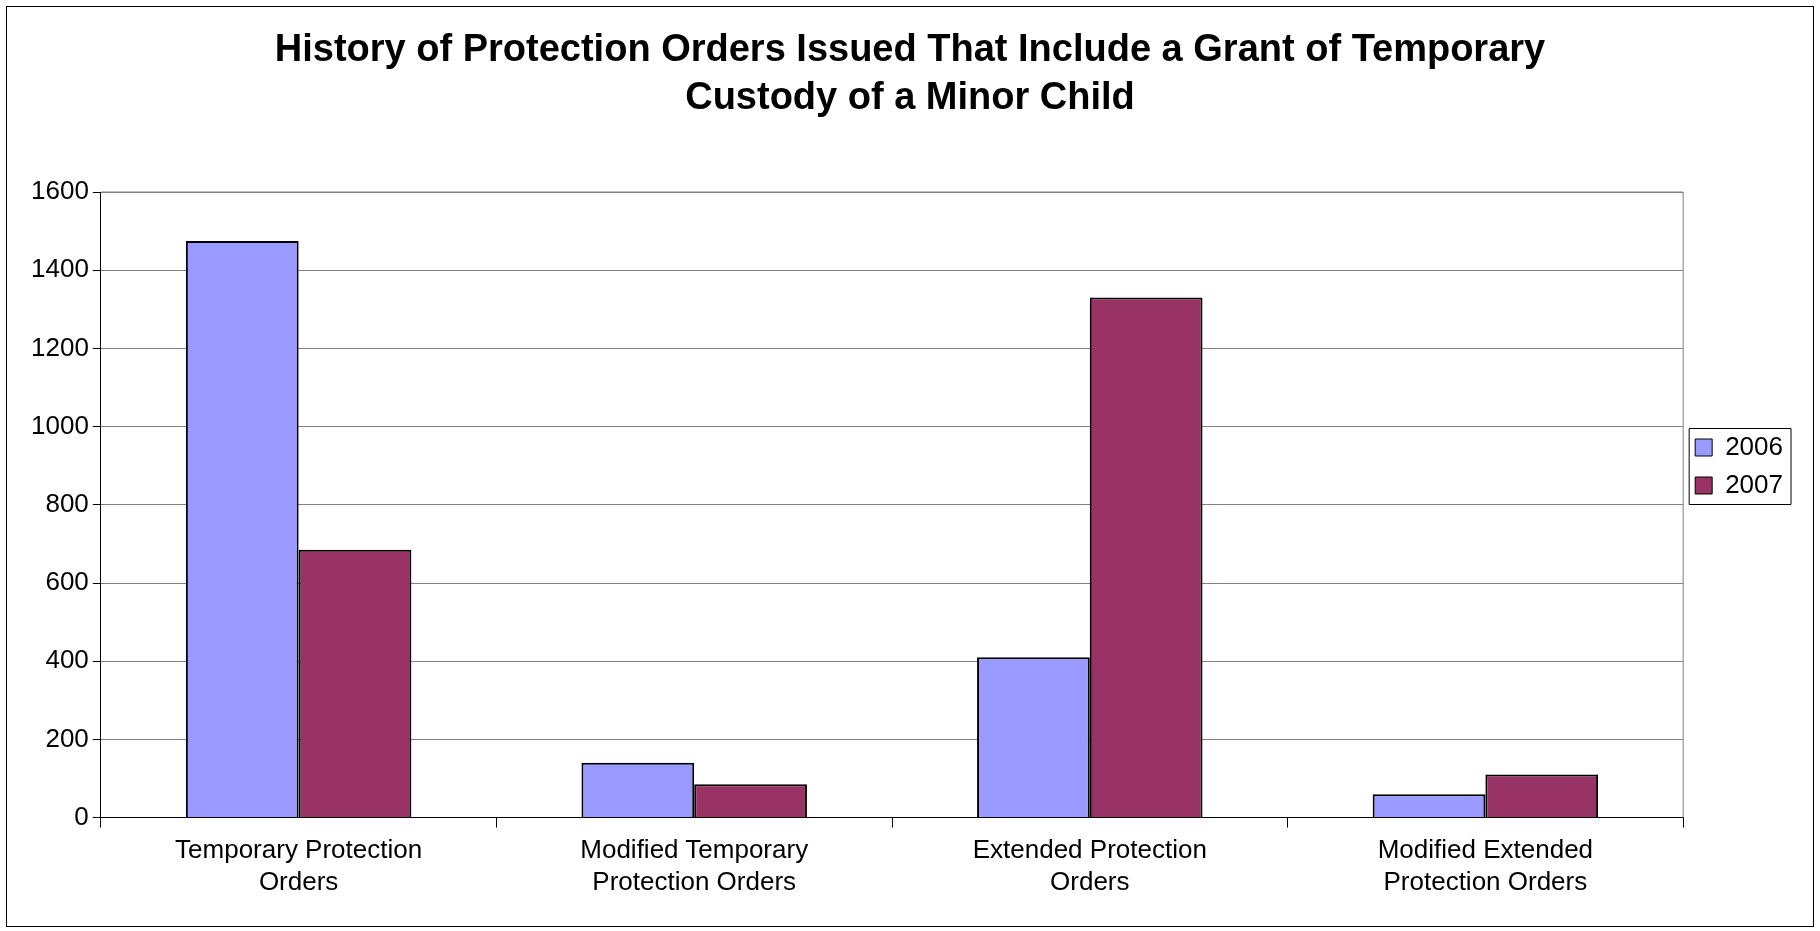 This screenshot has width=1820, height=931. Describe the element at coordinates (67, 502) in the screenshot. I see `y-tick-label: 800` at that location.